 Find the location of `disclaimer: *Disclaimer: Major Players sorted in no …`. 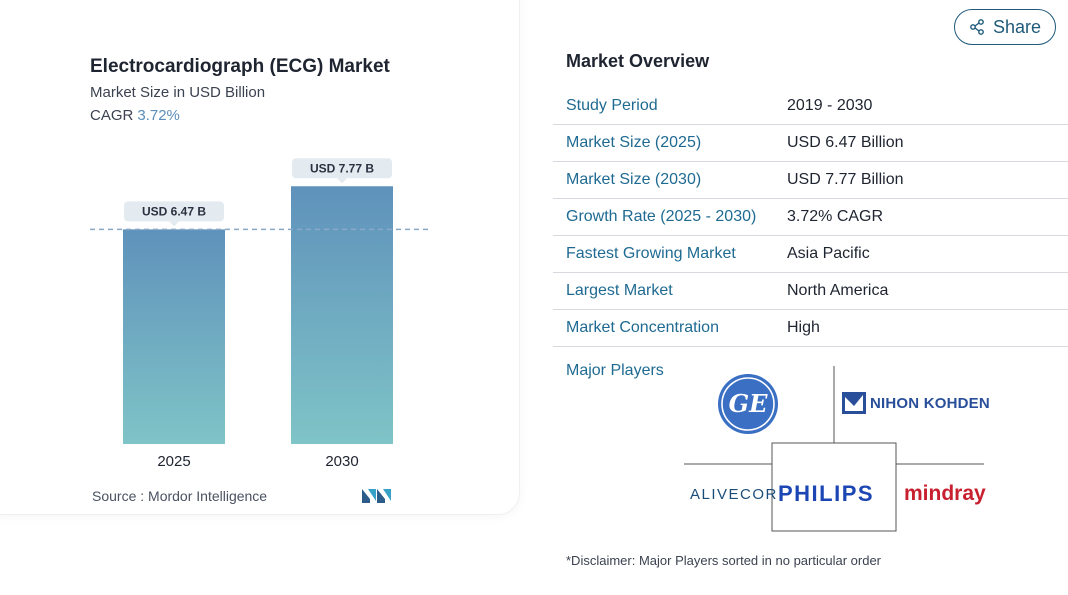

disclaimer: *Disclaimer: Major Players sorted in no … is located at coordinates (724, 560).